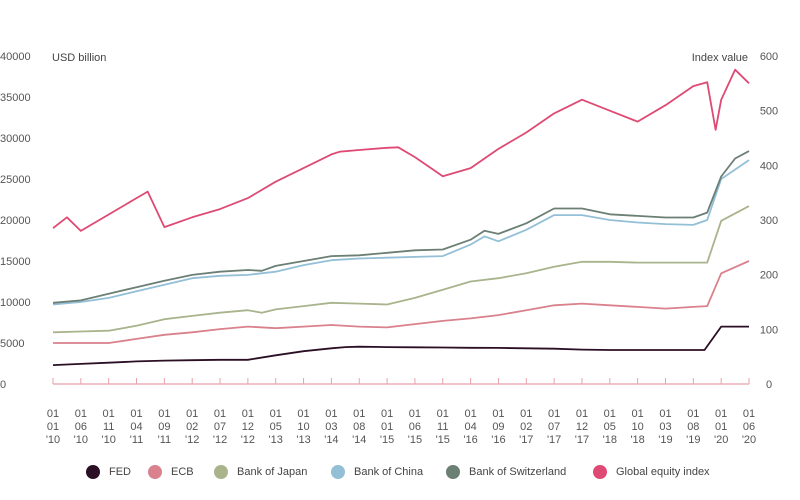 The height and width of the screenshot is (500, 800). I want to click on left-y-tick-label: 40000, so click(15, 57).